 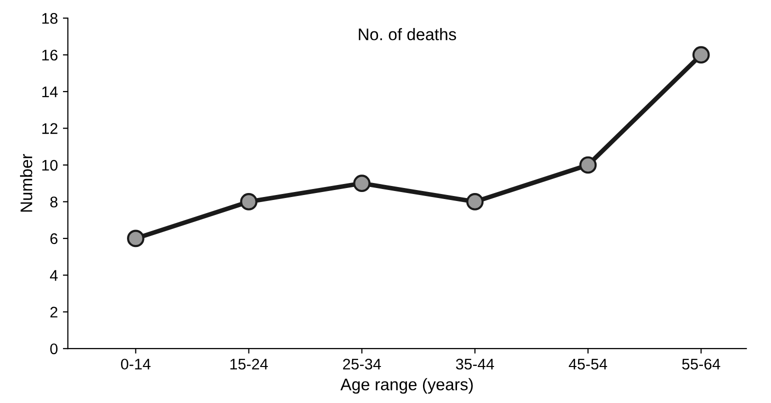 I want to click on y-tick-label: 6, so click(x=54, y=238).